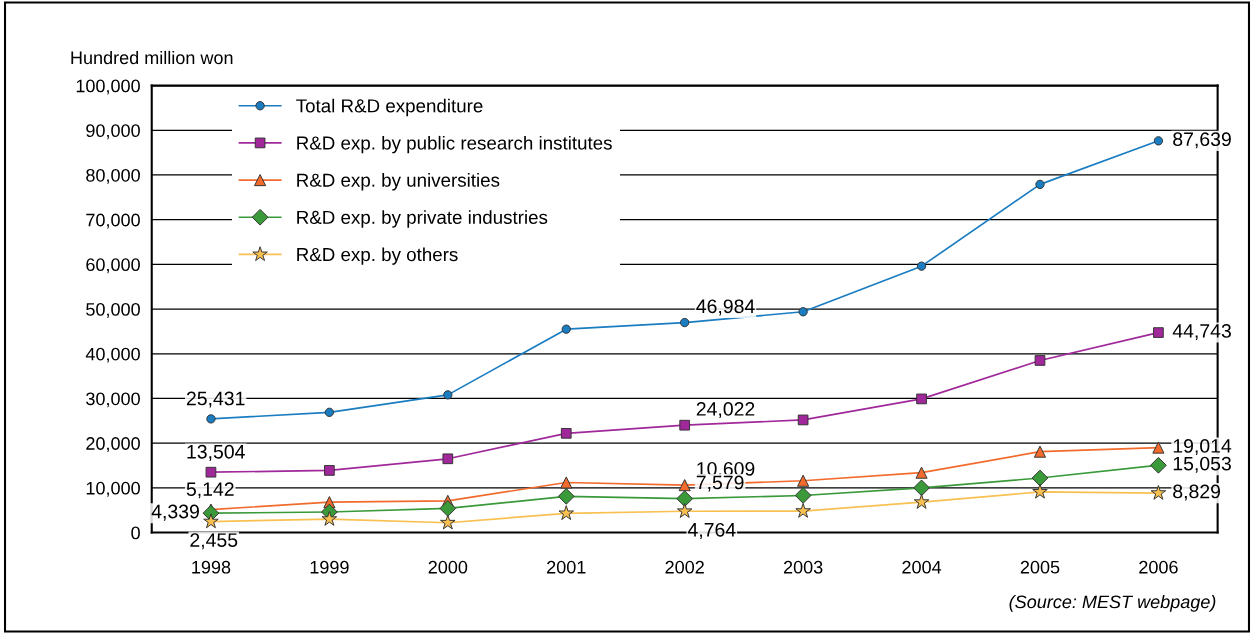 This screenshot has height=634, width=1254. What do you see at coordinates (1197, 492) in the screenshot?
I see `data-label: 8,829` at bounding box center [1197, 492].